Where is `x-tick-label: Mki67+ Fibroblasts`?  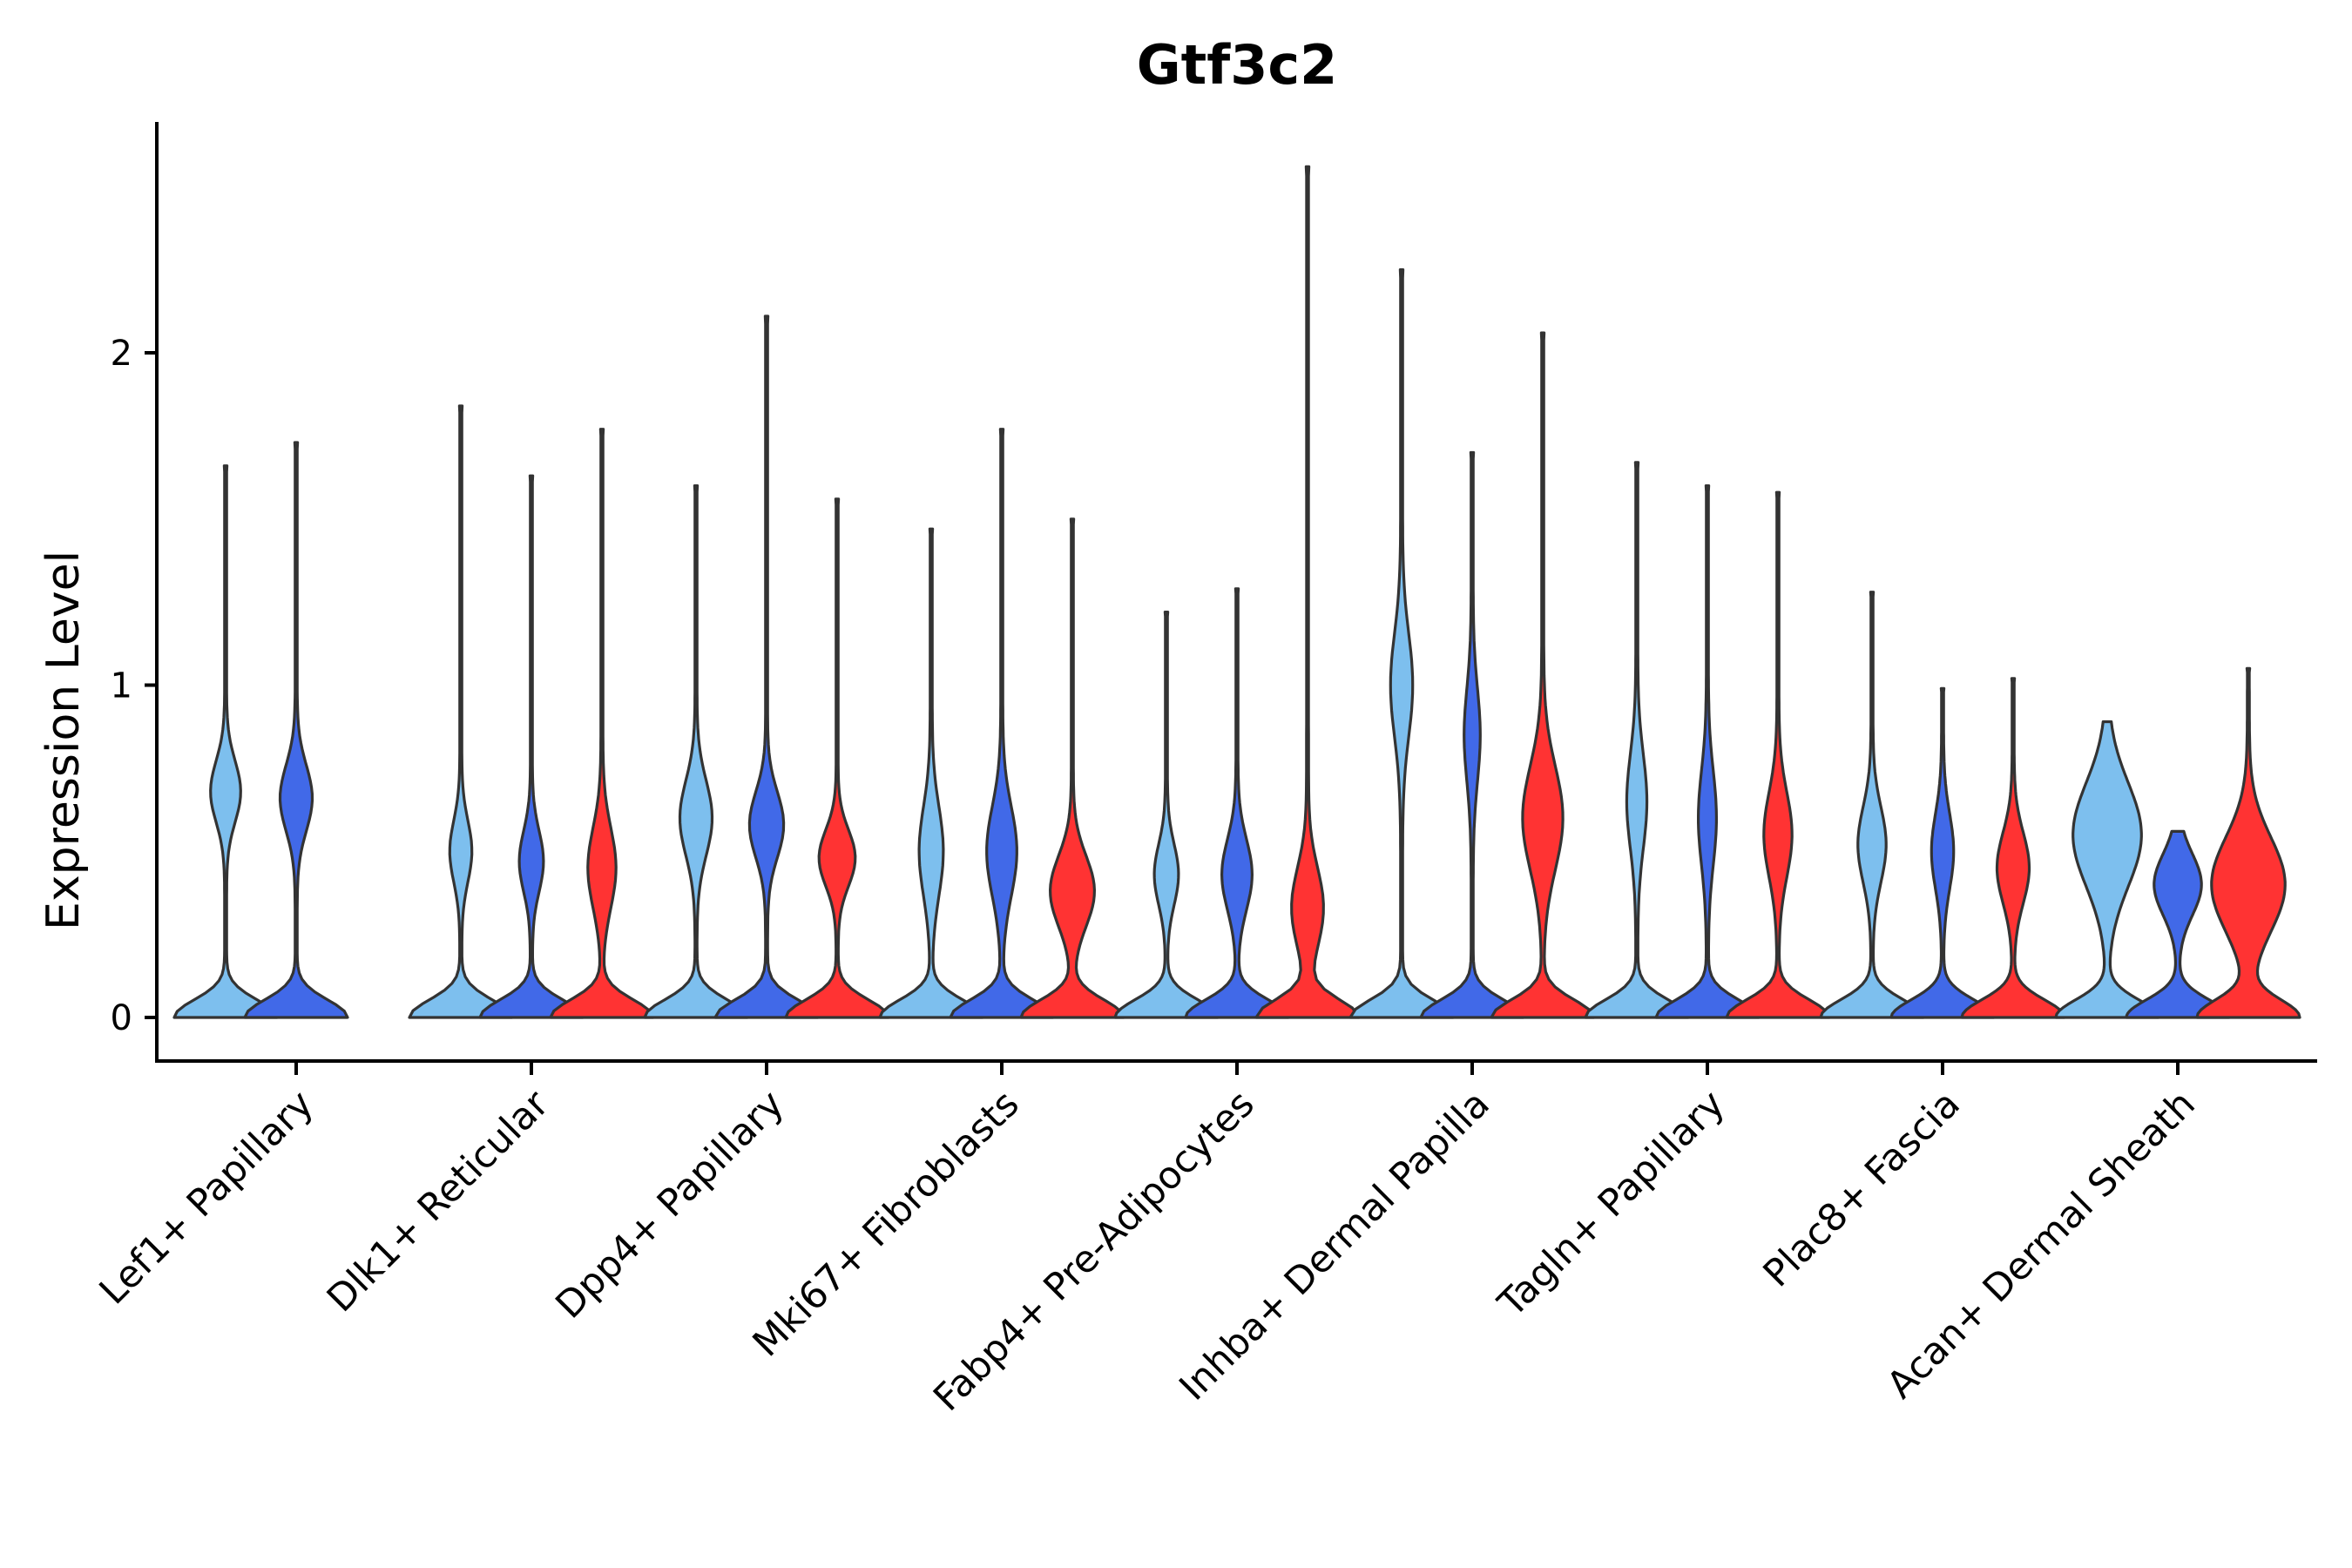
x-tick-label: Mki67+ Fibroblasts is located at coordinates (886, 1223).